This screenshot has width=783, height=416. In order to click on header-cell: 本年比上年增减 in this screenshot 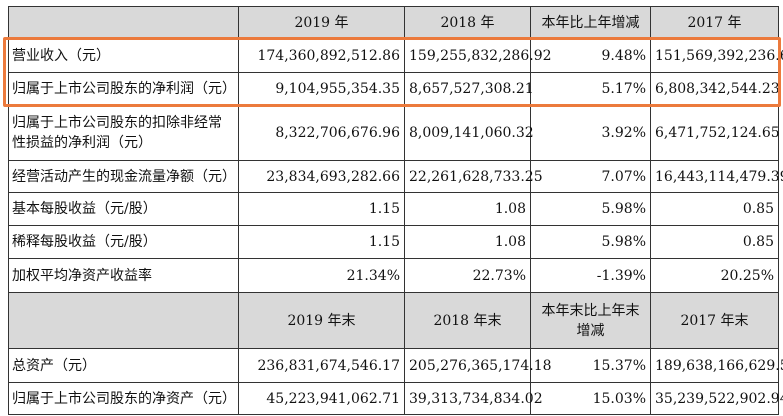, I will do `click(590, 22)`.